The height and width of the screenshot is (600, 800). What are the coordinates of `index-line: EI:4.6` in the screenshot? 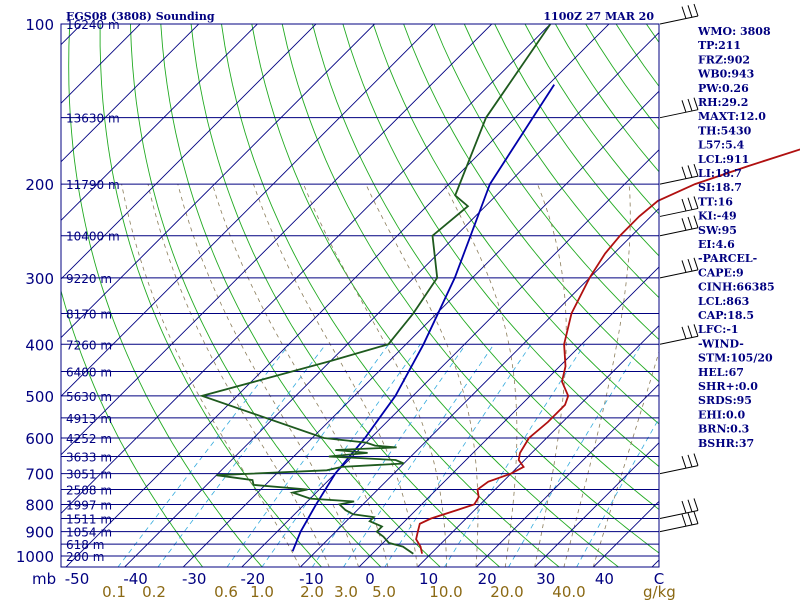 It's located at (716, 244).